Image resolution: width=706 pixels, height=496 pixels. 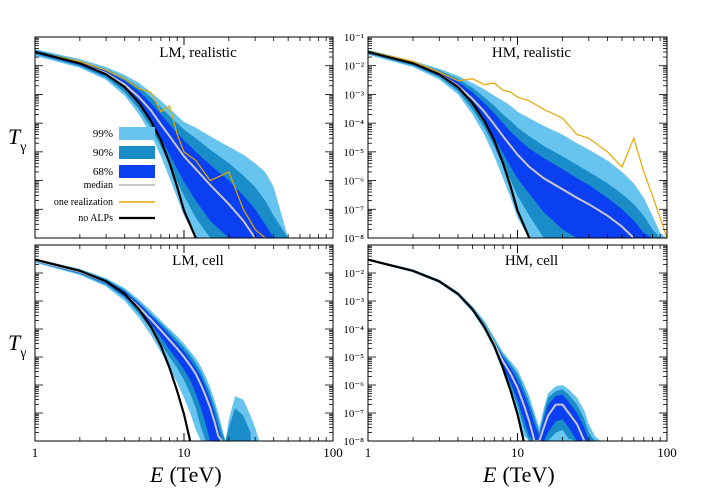 What do you see at coordinates (185, 474) in the screenshot?
I see `x-axis-label-left: E (TeV)` at bounding box center [185, 474].